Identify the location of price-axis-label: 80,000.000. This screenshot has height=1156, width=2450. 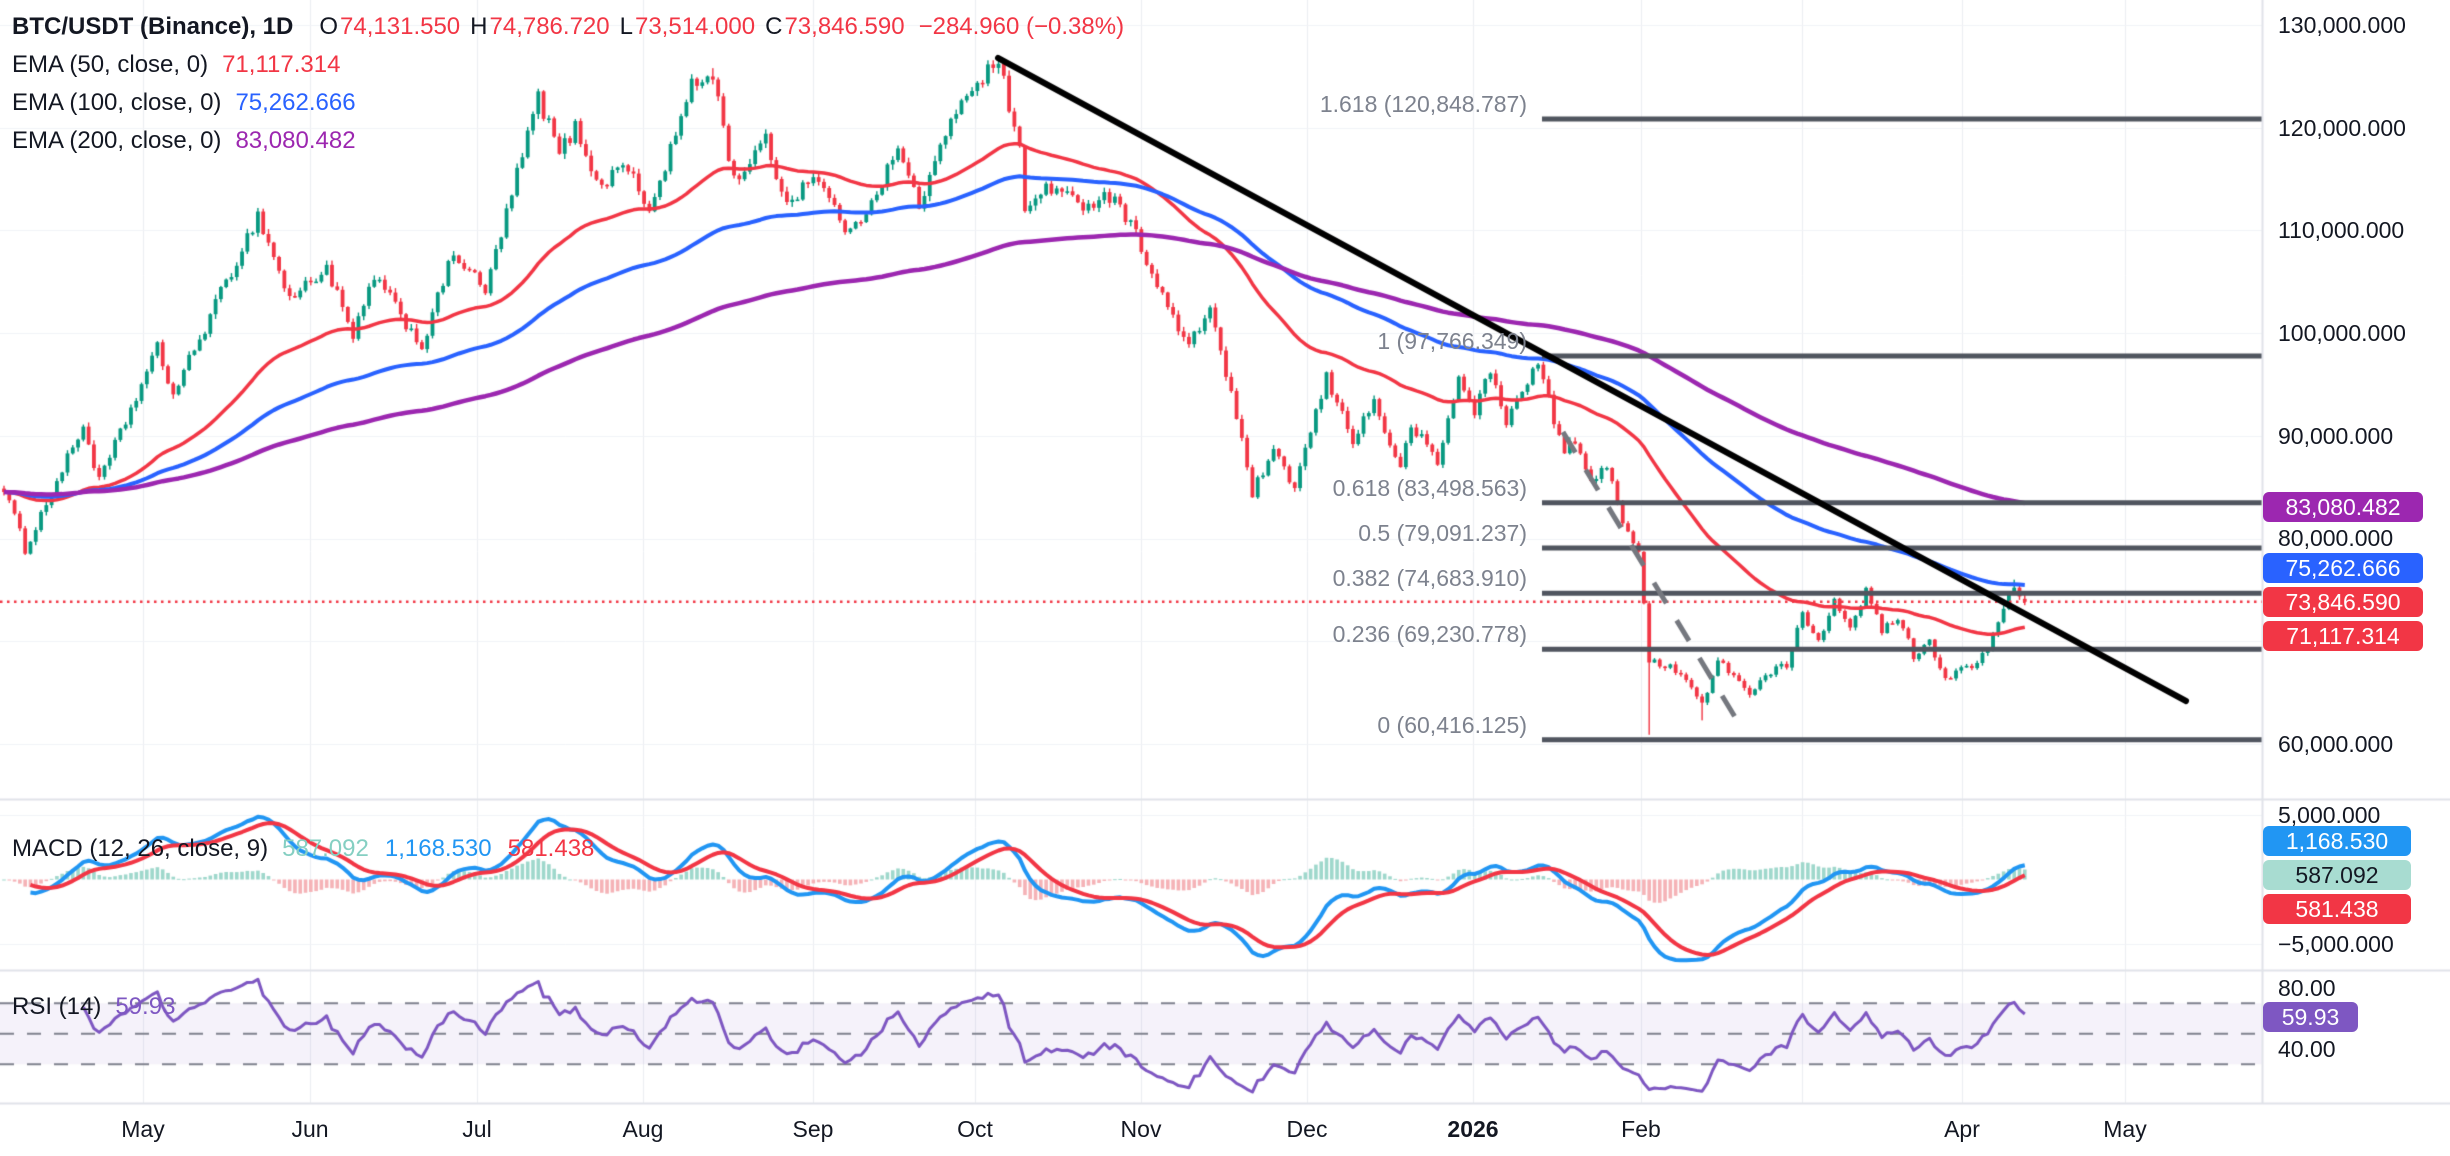
(2336, 538).